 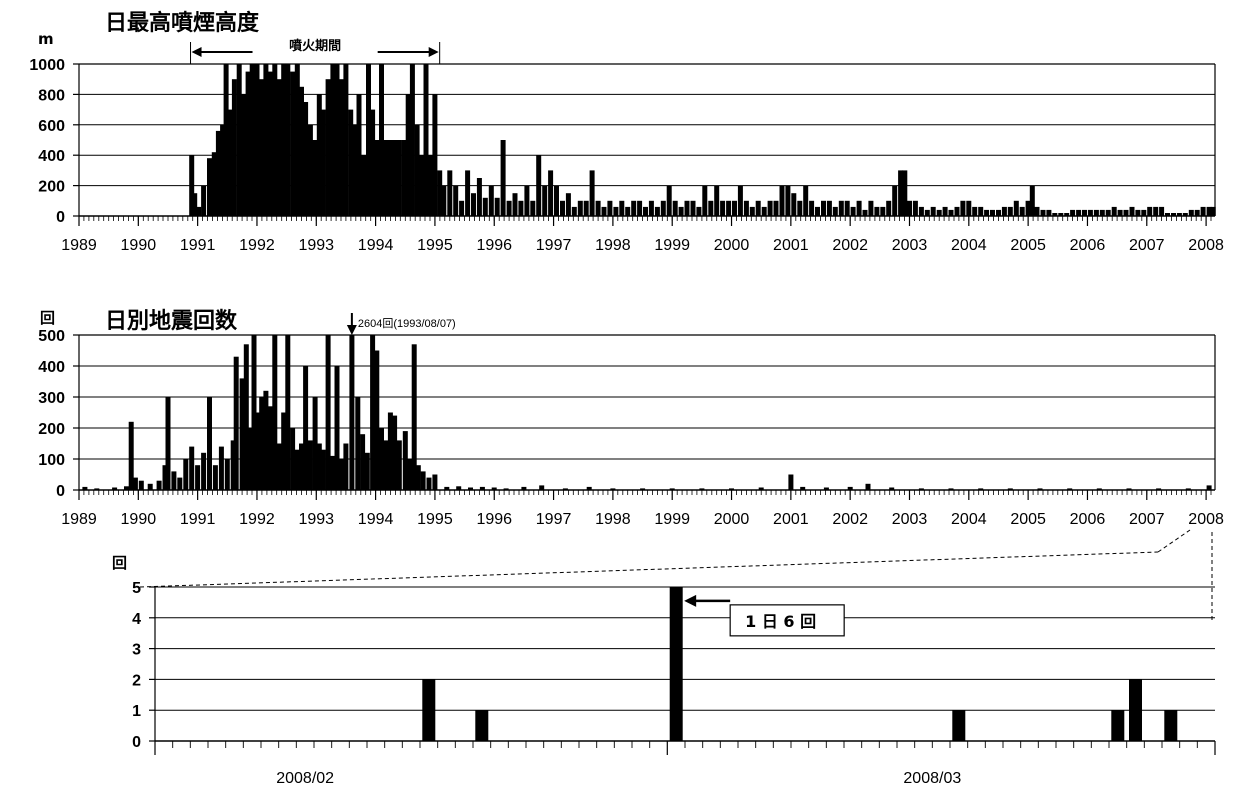 I want to click on six-per-day-callout: 1 日 6 回, so click(x=764, y=615).